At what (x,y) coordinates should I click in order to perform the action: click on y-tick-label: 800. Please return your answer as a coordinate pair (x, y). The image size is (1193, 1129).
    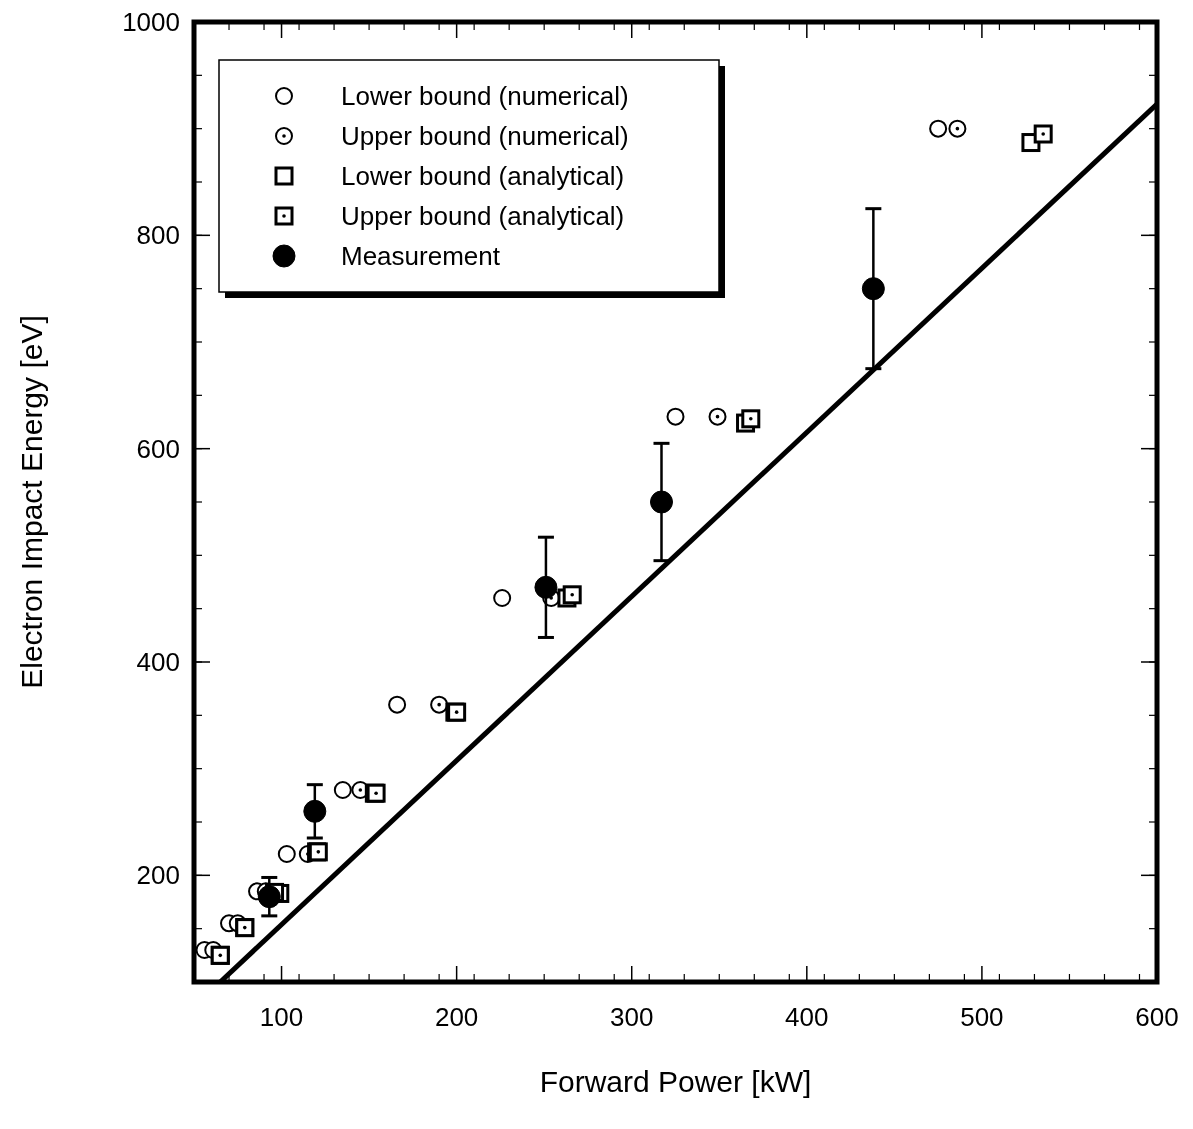
    Looking at the image, I should click on (158, 235).